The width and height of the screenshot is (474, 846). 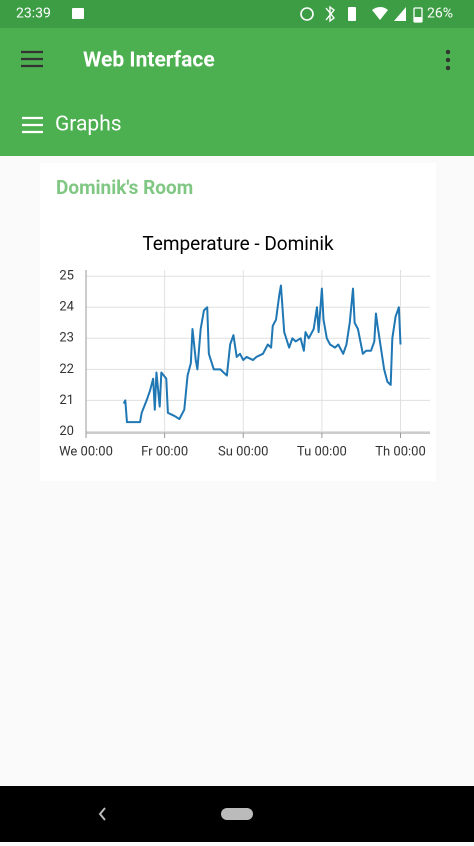 What do you see at coordinates (66, 431) in the screenshot?
I see `y-tick-label: 20` at bounding box center [66, 431].